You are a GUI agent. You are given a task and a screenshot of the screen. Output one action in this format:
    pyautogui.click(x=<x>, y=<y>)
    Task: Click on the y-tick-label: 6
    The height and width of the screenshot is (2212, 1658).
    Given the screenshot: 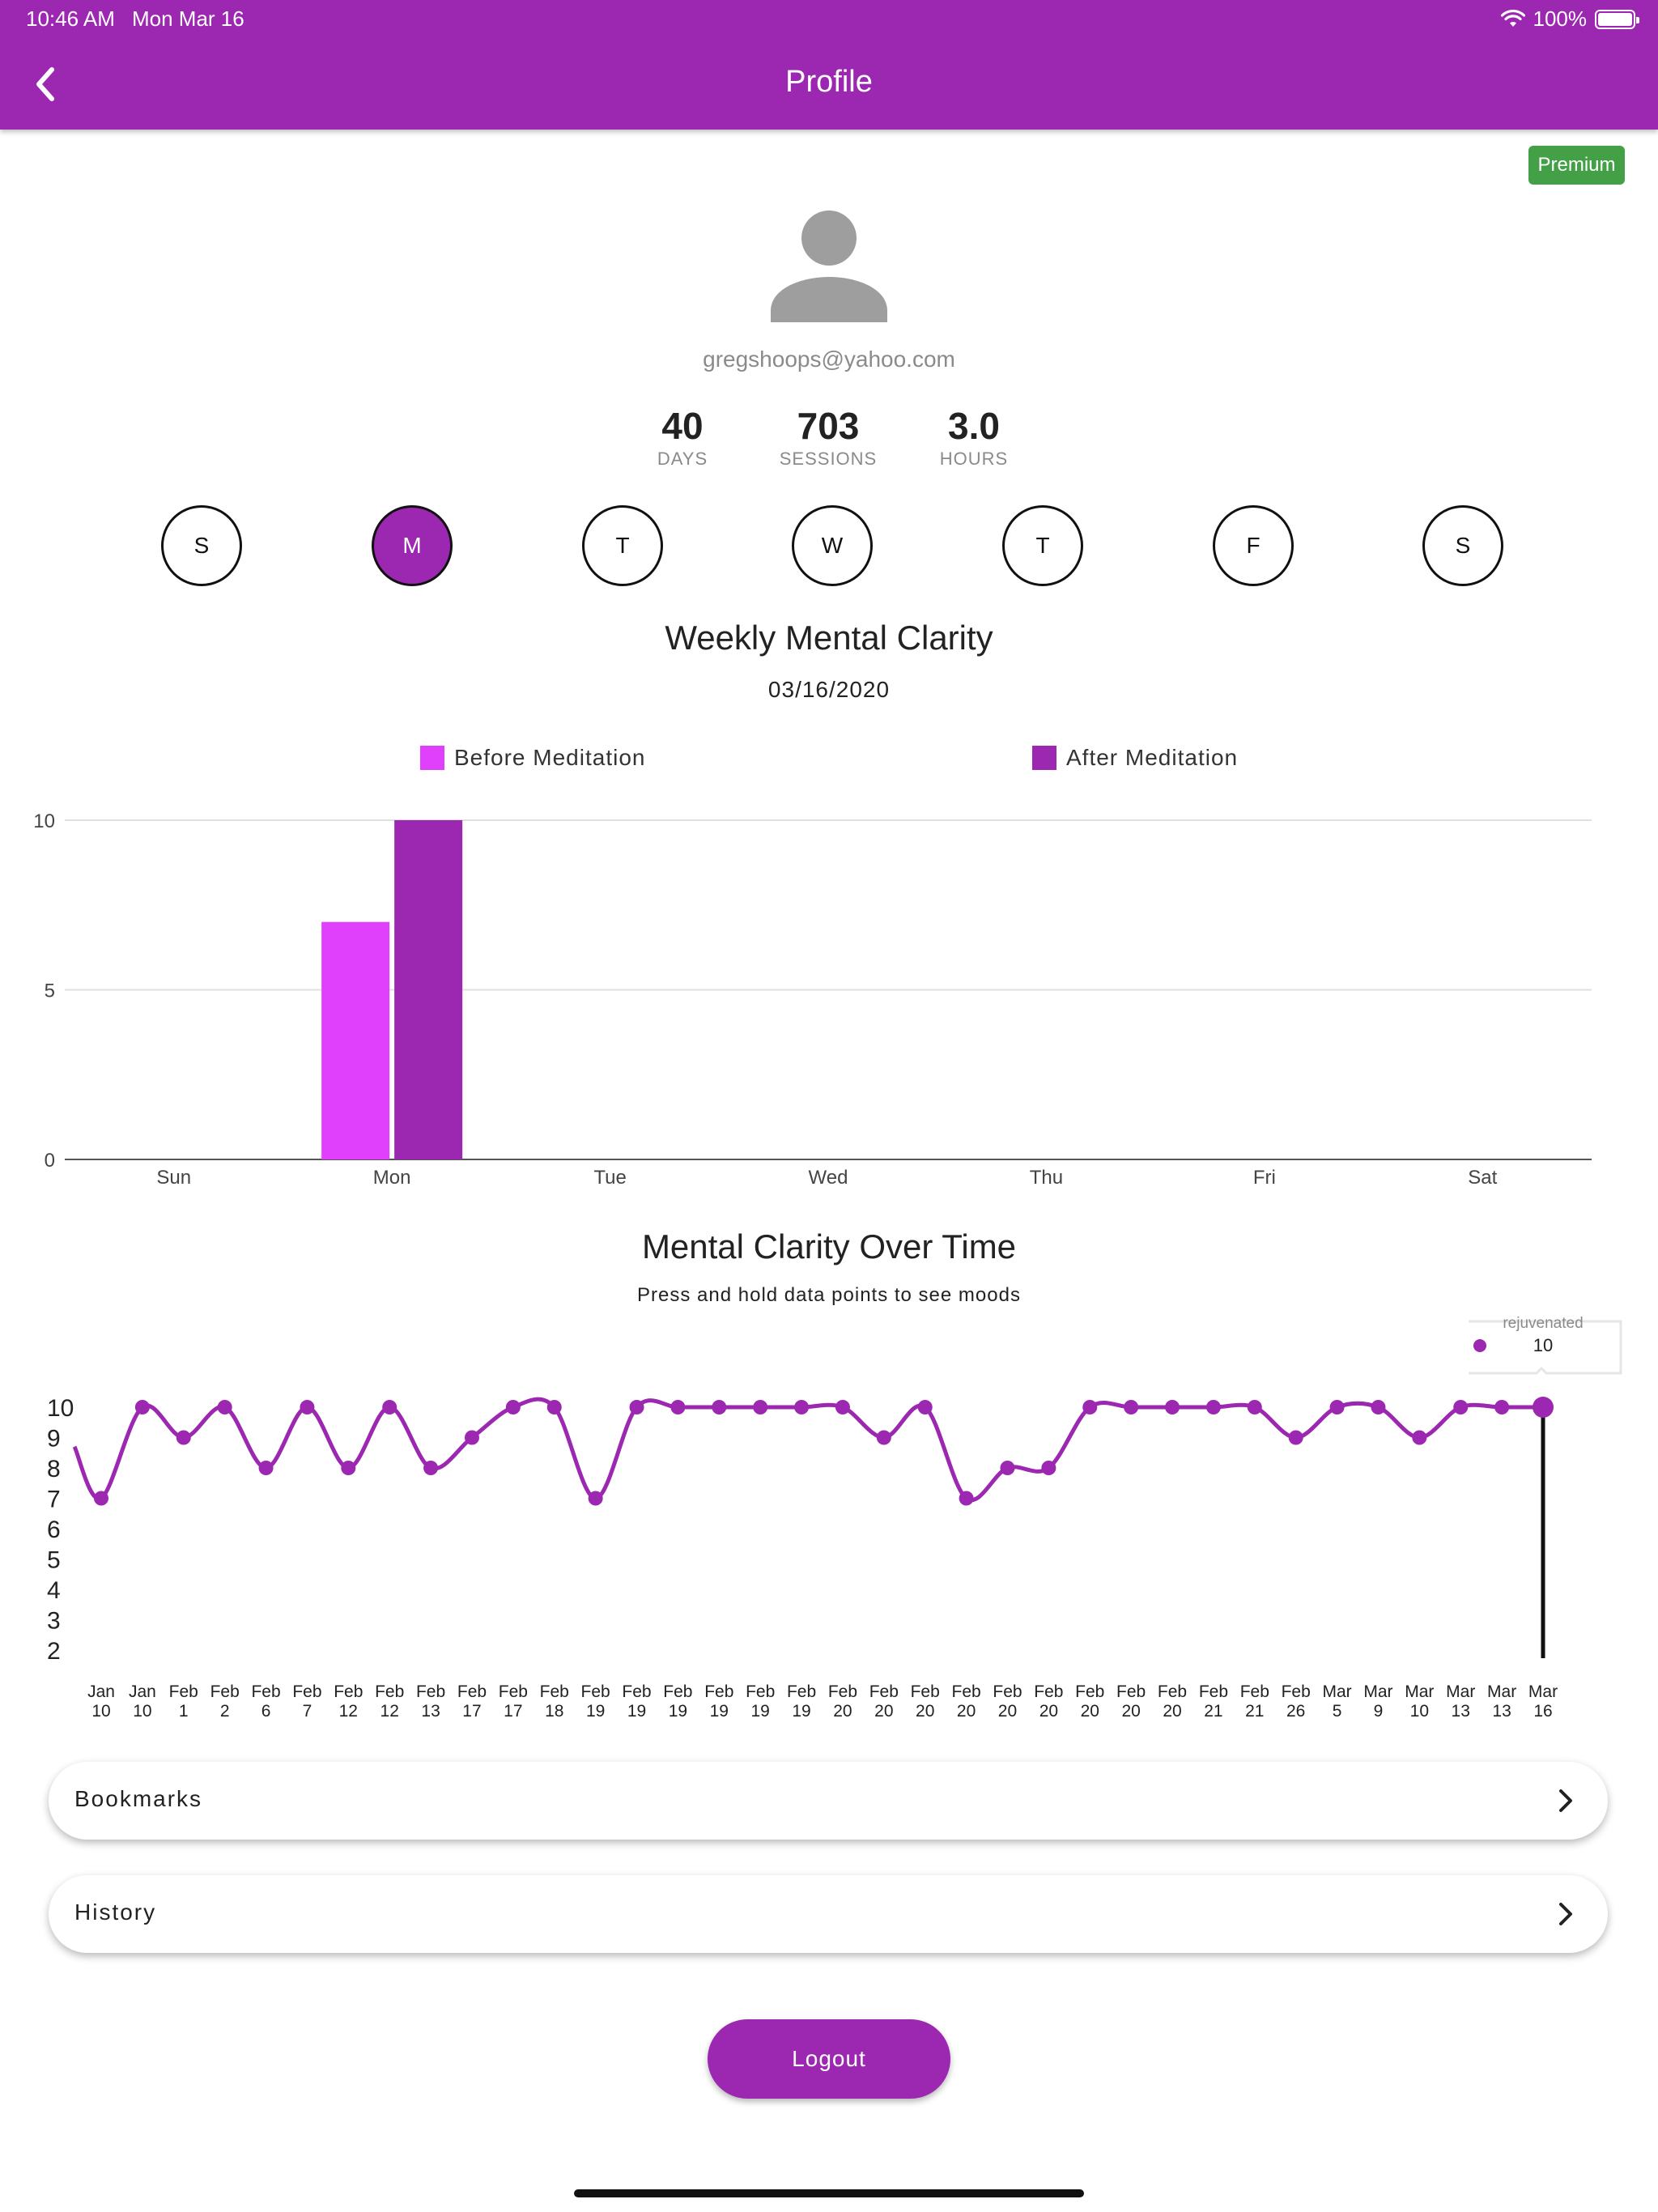 What is the action you would take?
    pyautogui.click(x=54, y=1530)
    